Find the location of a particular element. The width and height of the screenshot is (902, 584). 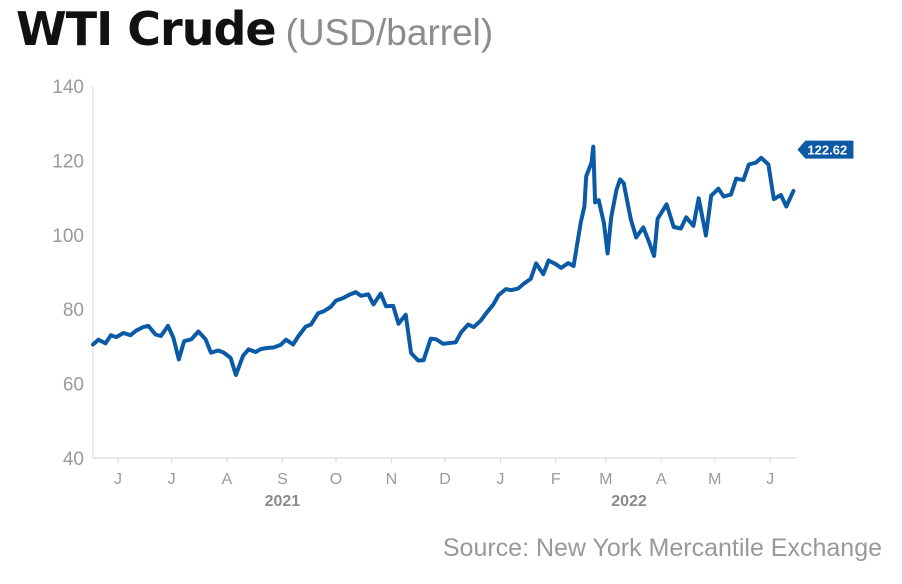

year-labels: 2021 2022 is located at coordinates (456, 501).